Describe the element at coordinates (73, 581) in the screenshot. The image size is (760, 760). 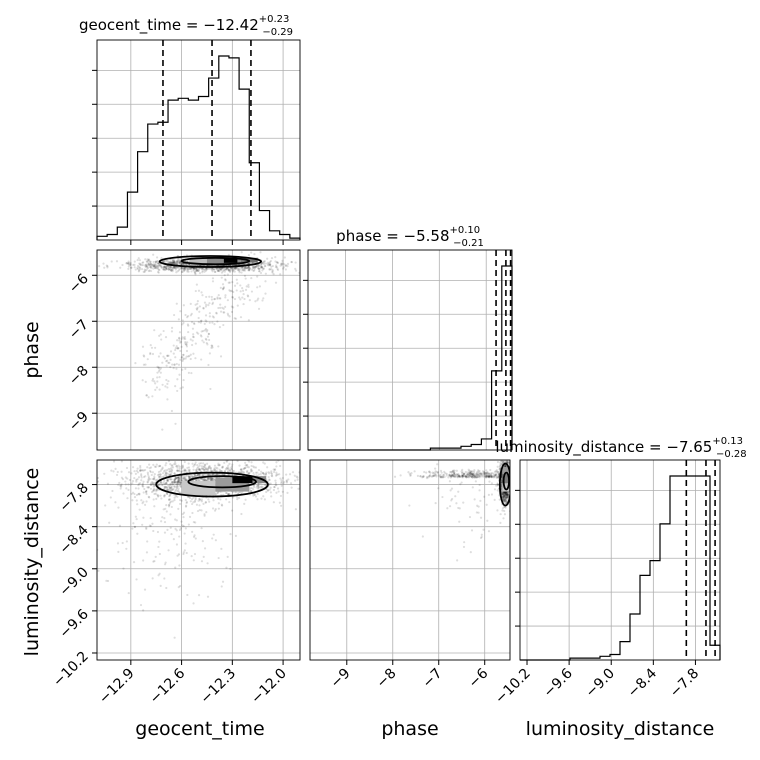
I see `tick-label-y: −9.0` at that location.